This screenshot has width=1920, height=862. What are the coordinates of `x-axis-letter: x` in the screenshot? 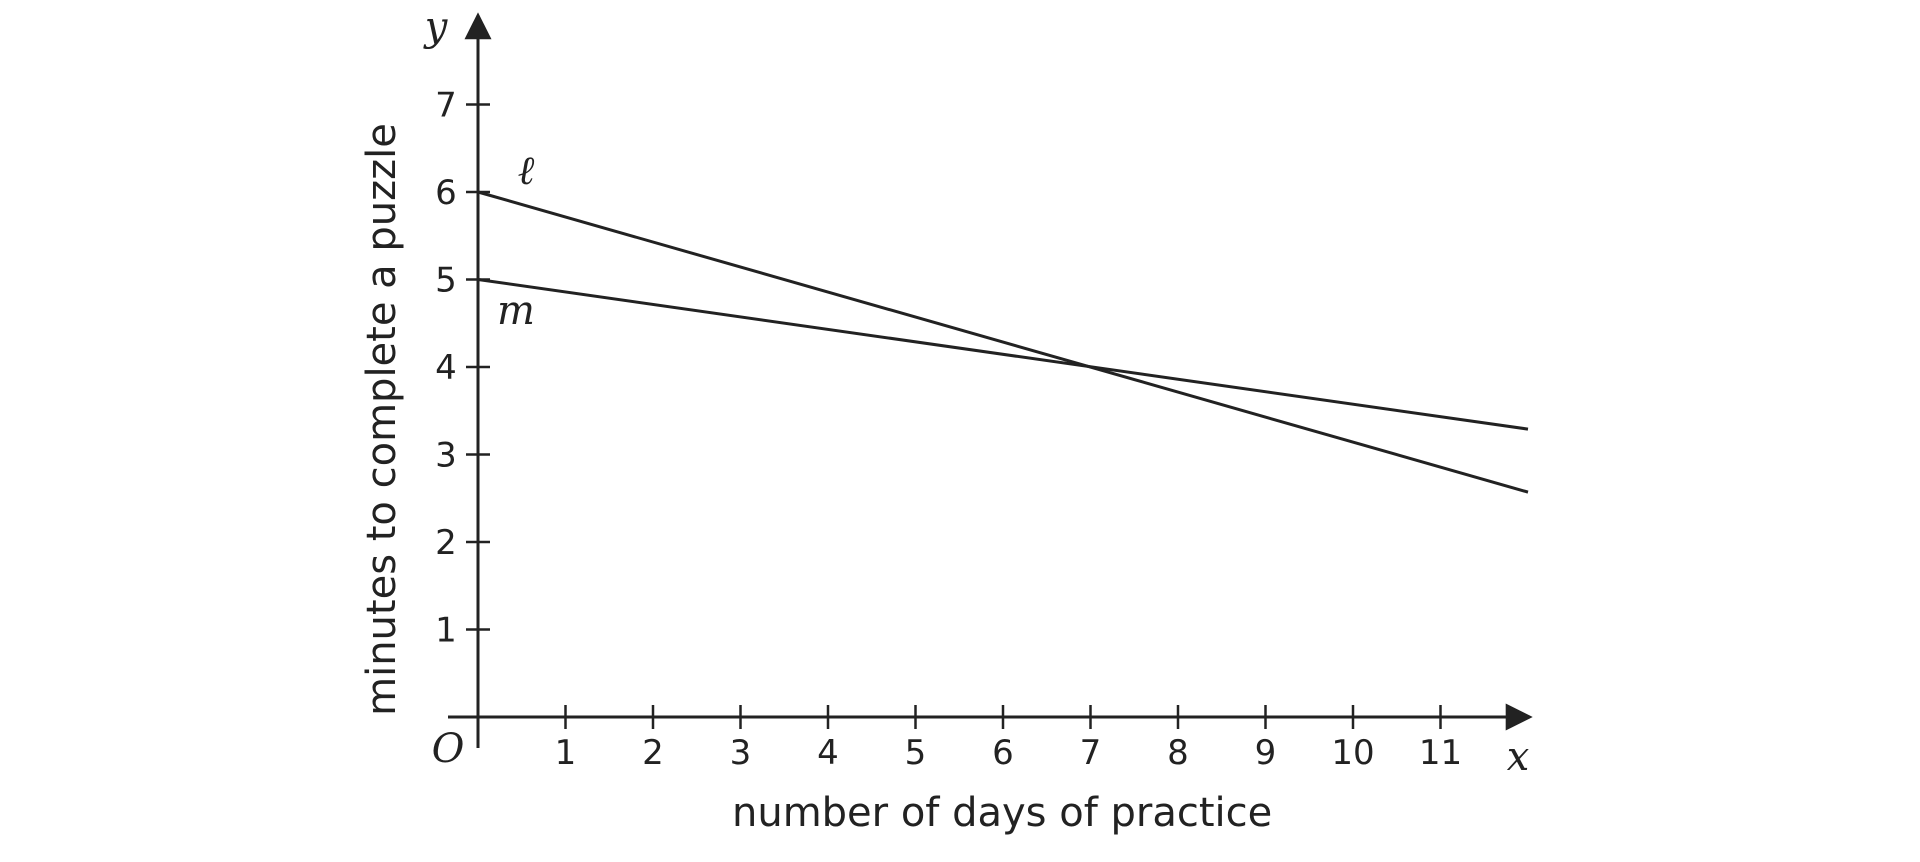 It's located at (1518, 757).